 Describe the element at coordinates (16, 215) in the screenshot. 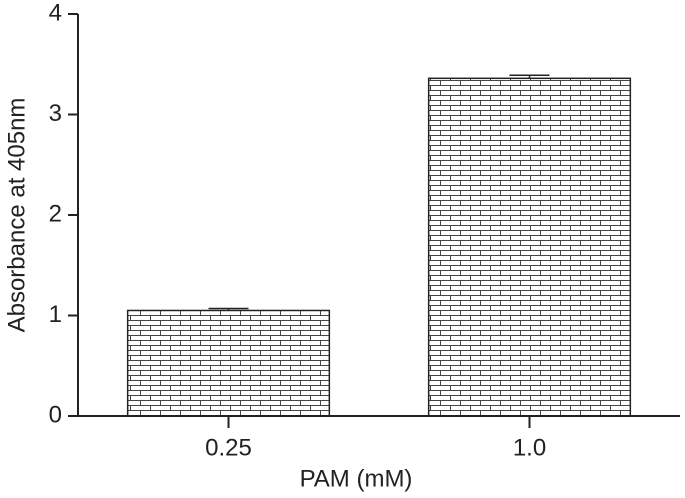

I see `y-axis-label: Absorbance at 405nm` at that location.